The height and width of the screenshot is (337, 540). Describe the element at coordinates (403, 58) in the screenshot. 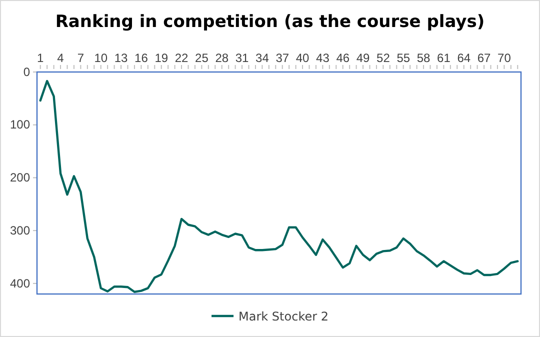

I see `x-tick-label: 55` at that location.